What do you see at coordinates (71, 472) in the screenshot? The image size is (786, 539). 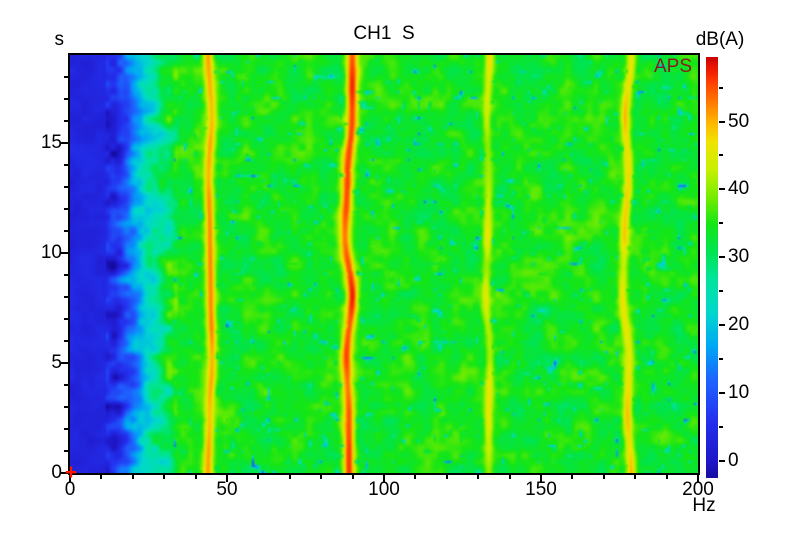 I see `origin-cursor-marker: +` at bounding box center [71, 472].